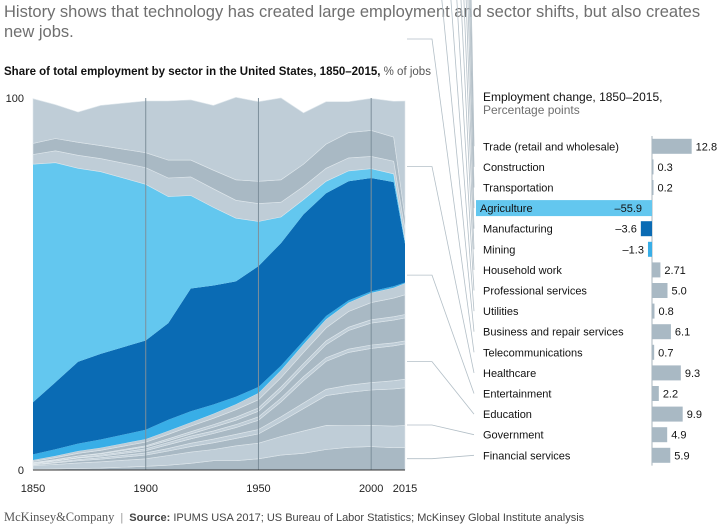 This screenshot has width=726, height=532. I want to click on bar-transportation, so click(653, 187).